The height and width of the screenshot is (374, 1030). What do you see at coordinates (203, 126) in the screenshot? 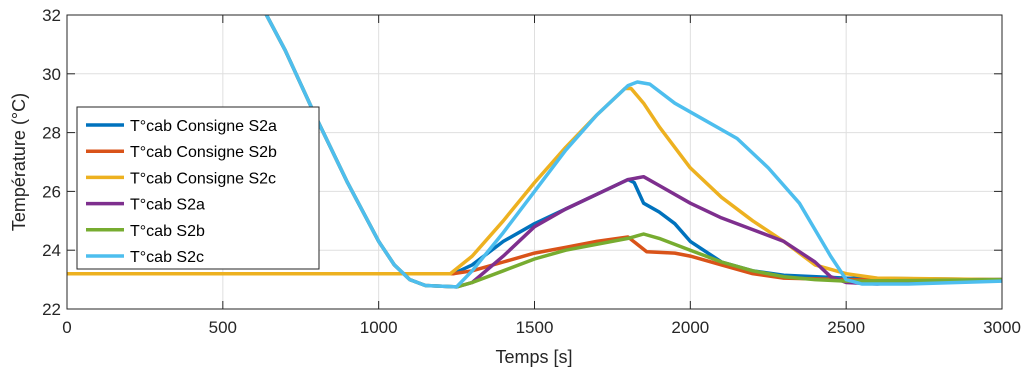
I see `legend-label: T°cab Consigne S2a` at bounding box center [203, 126].